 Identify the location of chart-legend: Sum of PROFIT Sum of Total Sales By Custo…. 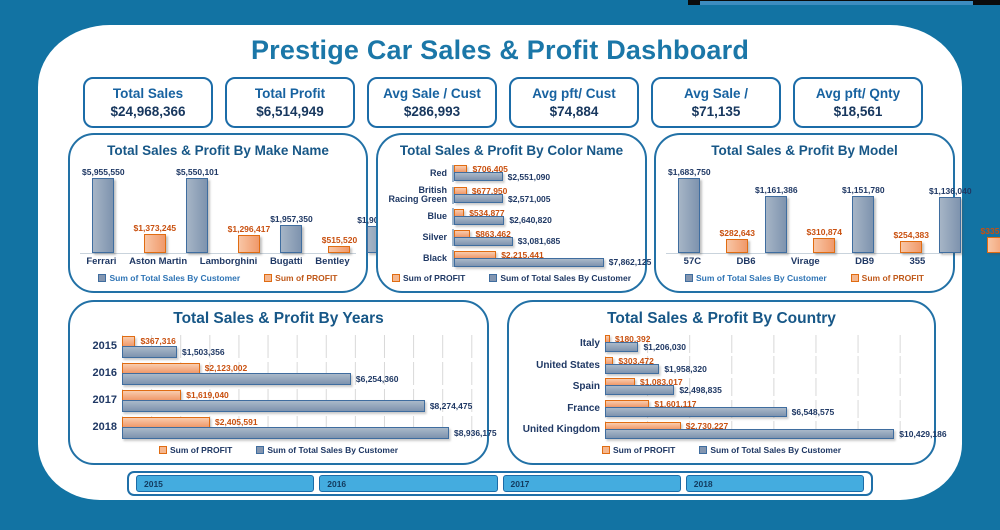
(721, 449).